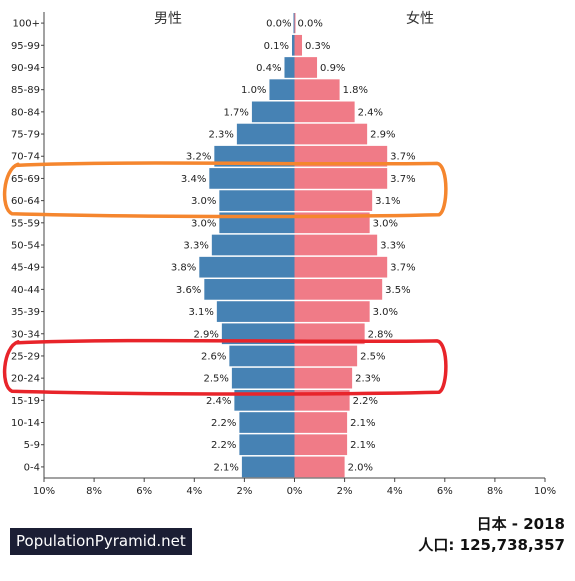 This screenshot has height=581, width=575. Describe the element at coordinates (144, 491) in the screenshot. I see `x-tick-label: 6%` at that location.